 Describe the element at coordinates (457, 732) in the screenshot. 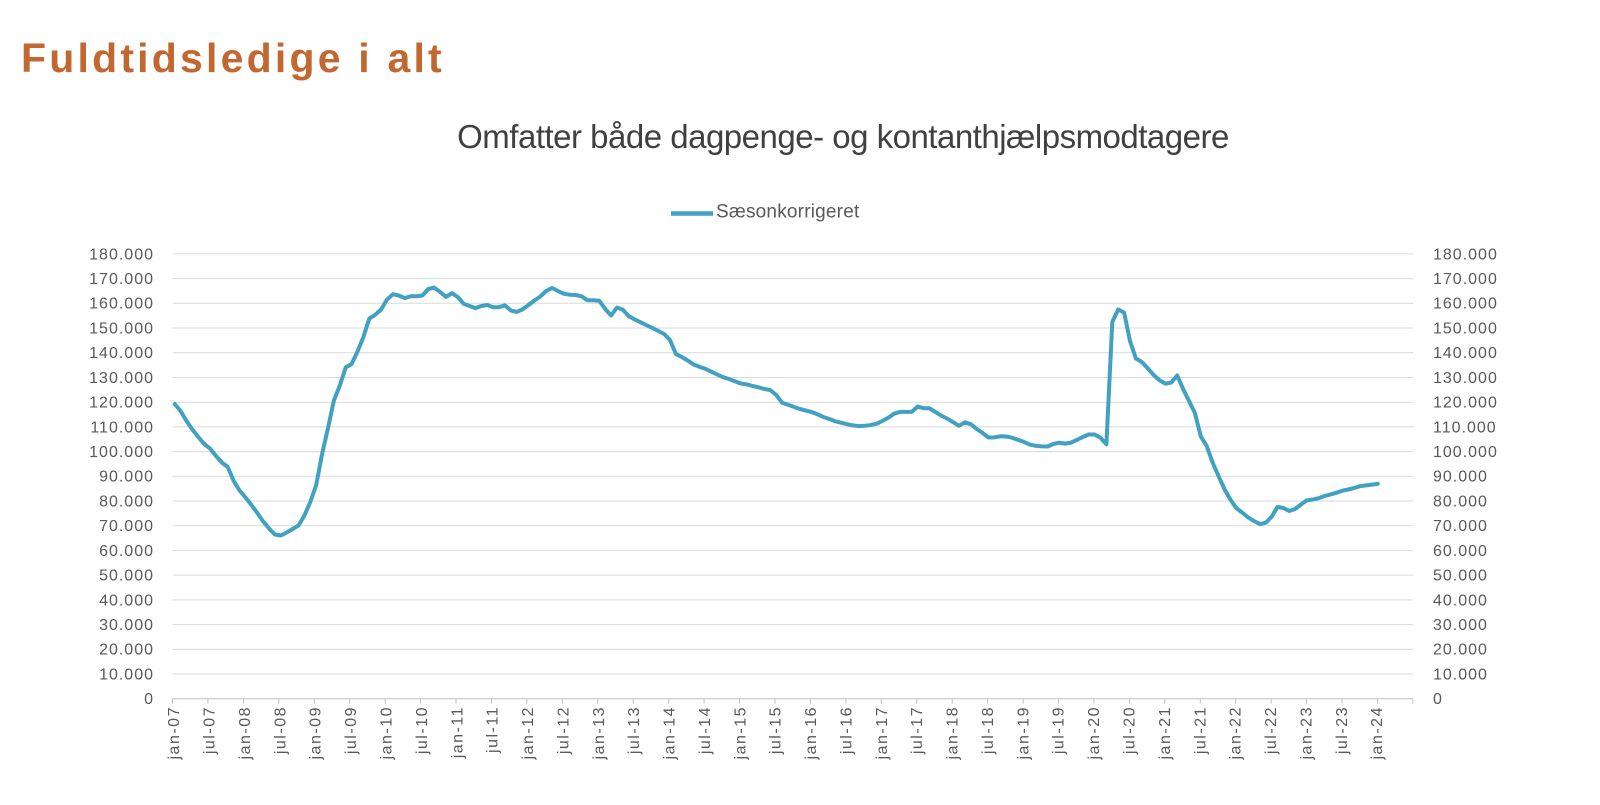

I see `svg-text: jan-11` at that location.